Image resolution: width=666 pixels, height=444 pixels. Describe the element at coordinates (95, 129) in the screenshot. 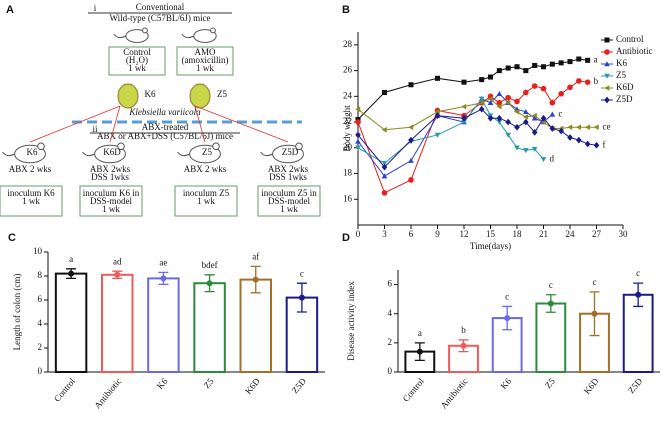

I see `section-marker: ii` at that location.